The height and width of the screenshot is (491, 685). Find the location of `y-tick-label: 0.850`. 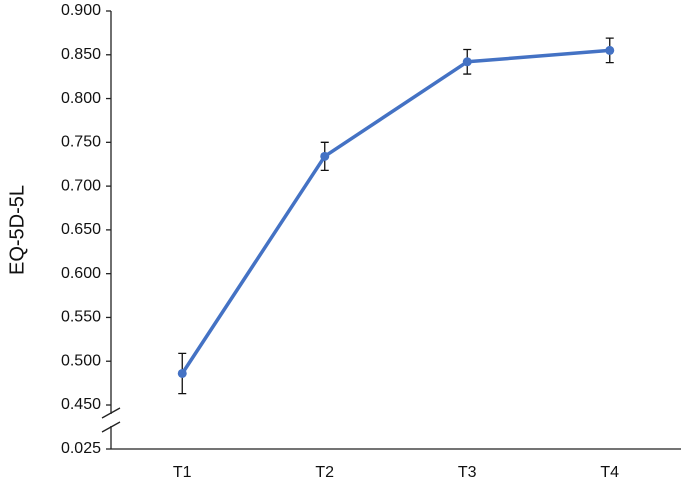

y-tick-label: 0.850 is located at coordinates (81, 54).